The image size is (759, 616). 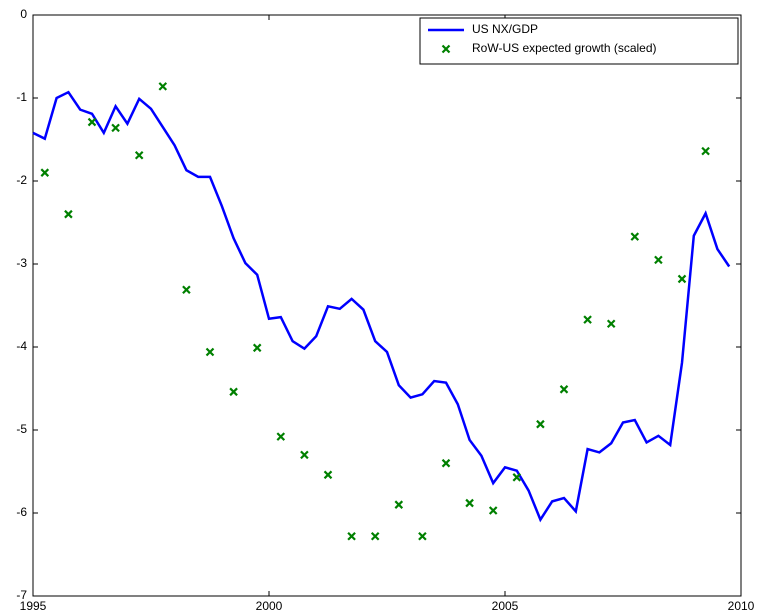 What do you see at coordinates (21, 180) in the screenshot?
I see `y-tick-label: -2` at bounding box center [21, 180].